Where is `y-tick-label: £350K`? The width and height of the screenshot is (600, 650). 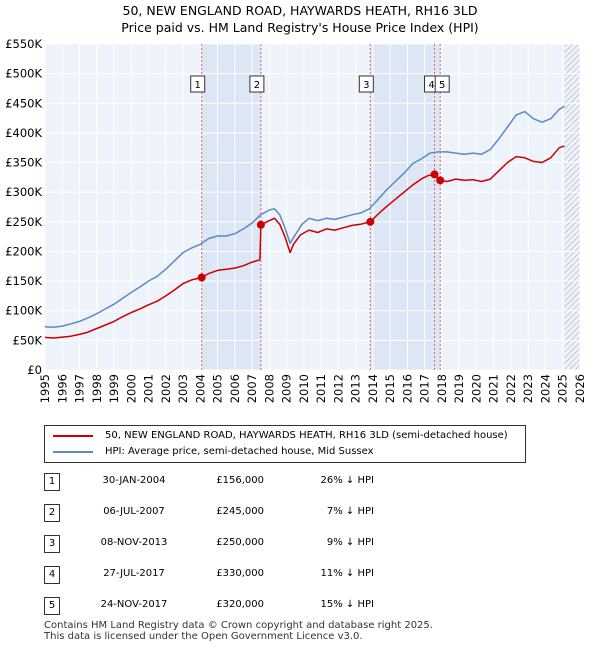 y-tick-label: £350K is located at coordinates (23, 163).